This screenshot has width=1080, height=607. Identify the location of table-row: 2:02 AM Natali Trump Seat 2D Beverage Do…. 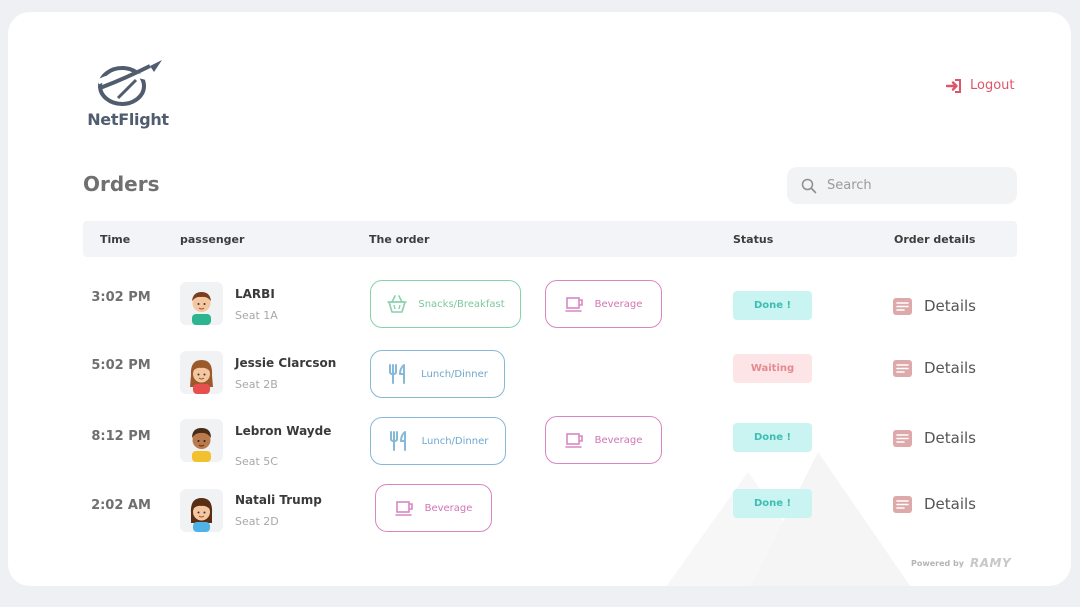
(550, 513).